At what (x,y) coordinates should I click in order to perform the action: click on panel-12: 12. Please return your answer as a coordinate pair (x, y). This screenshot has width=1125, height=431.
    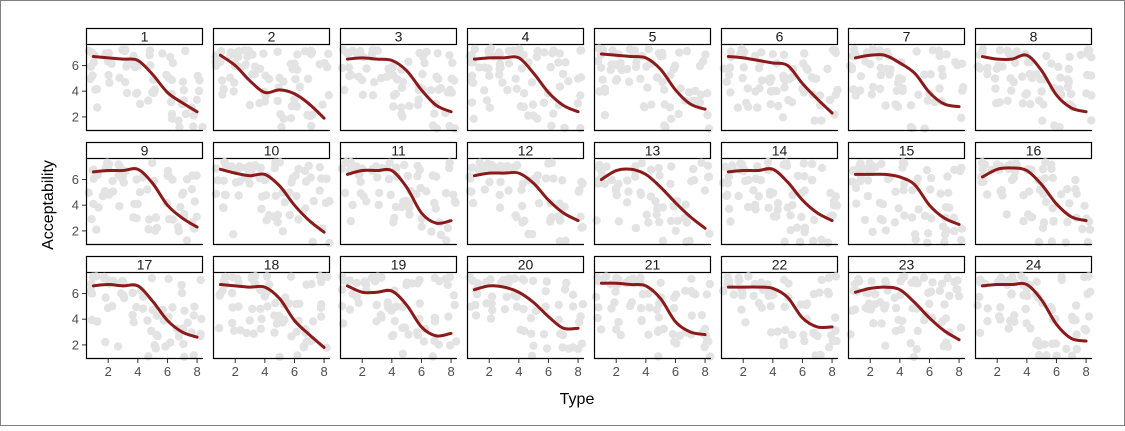
    Looking at the image, I should click on (526, 193).